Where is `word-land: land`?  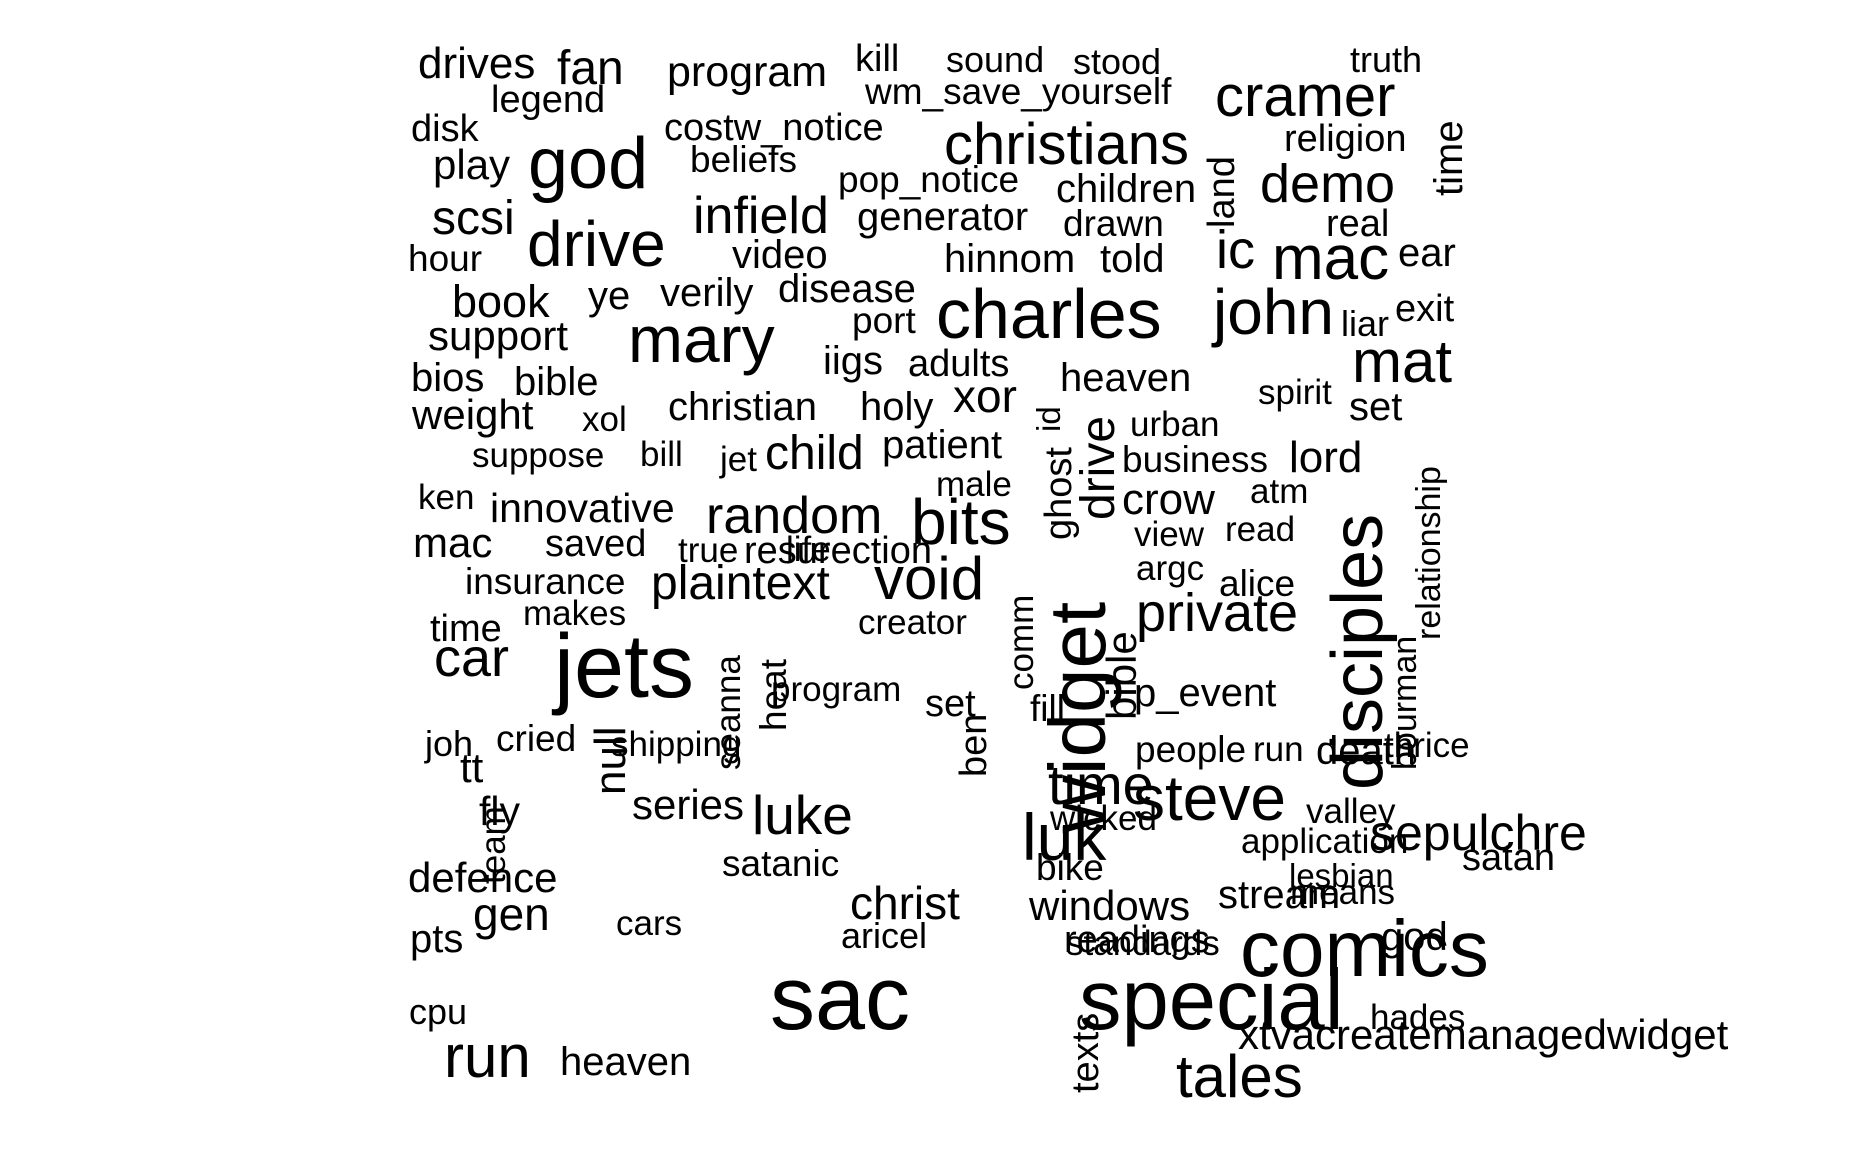 word-land: land is located at coordinates (1222, 192).